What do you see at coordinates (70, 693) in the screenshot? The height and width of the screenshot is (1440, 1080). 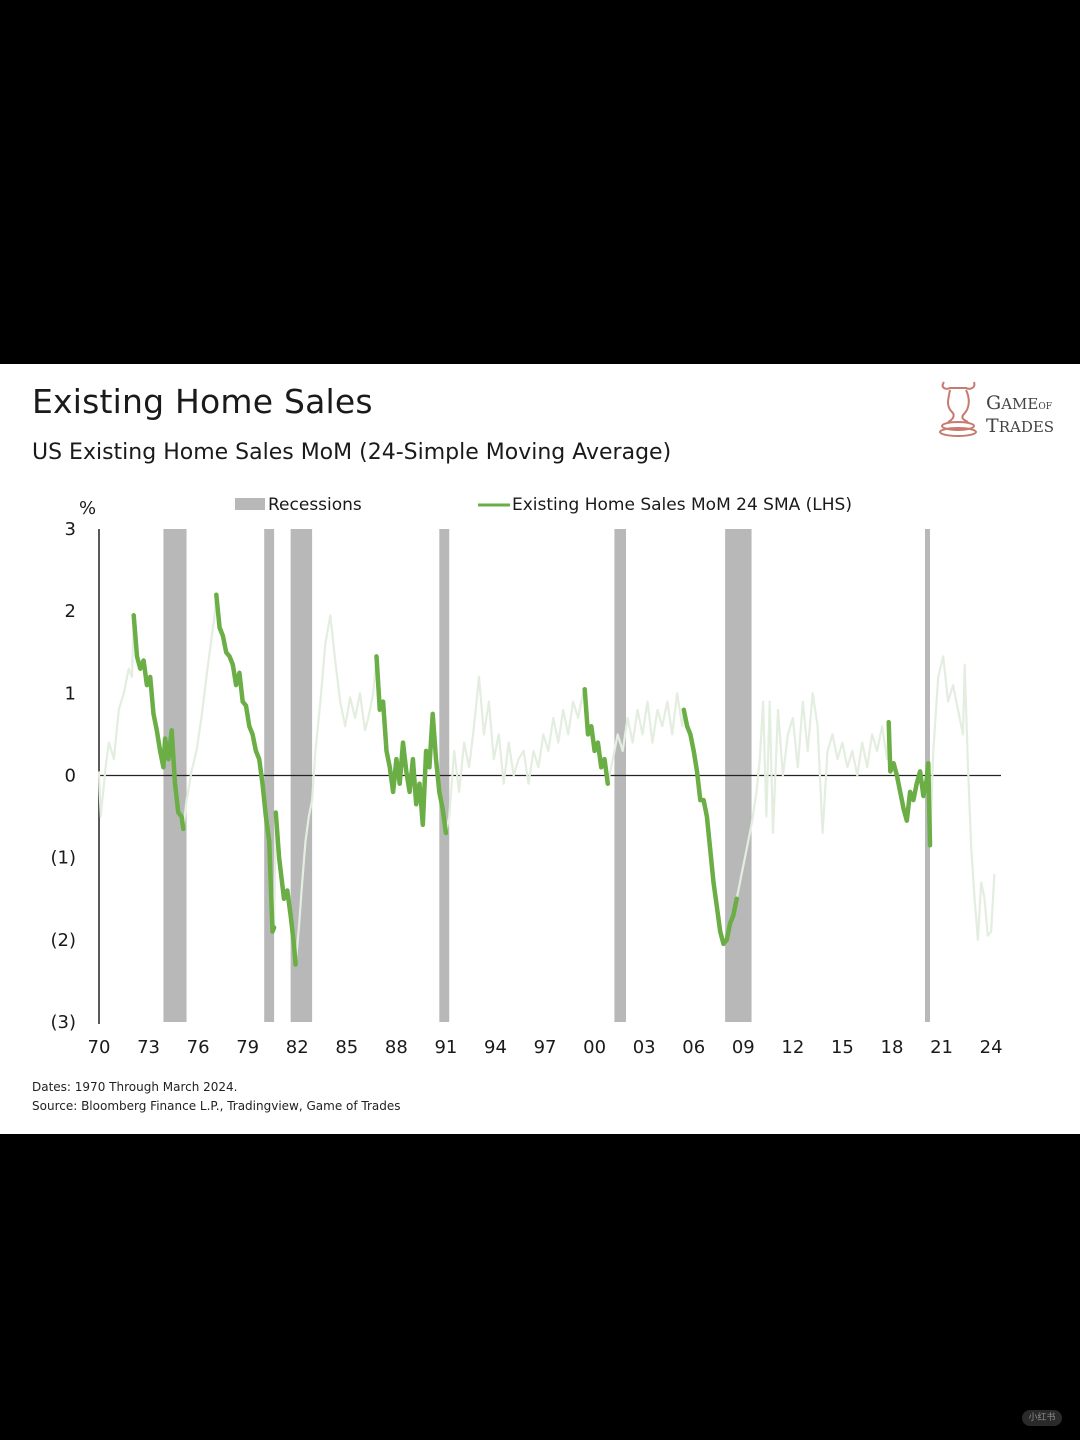 I see `y-tick-label: 1` at bounding box center [70, 693].